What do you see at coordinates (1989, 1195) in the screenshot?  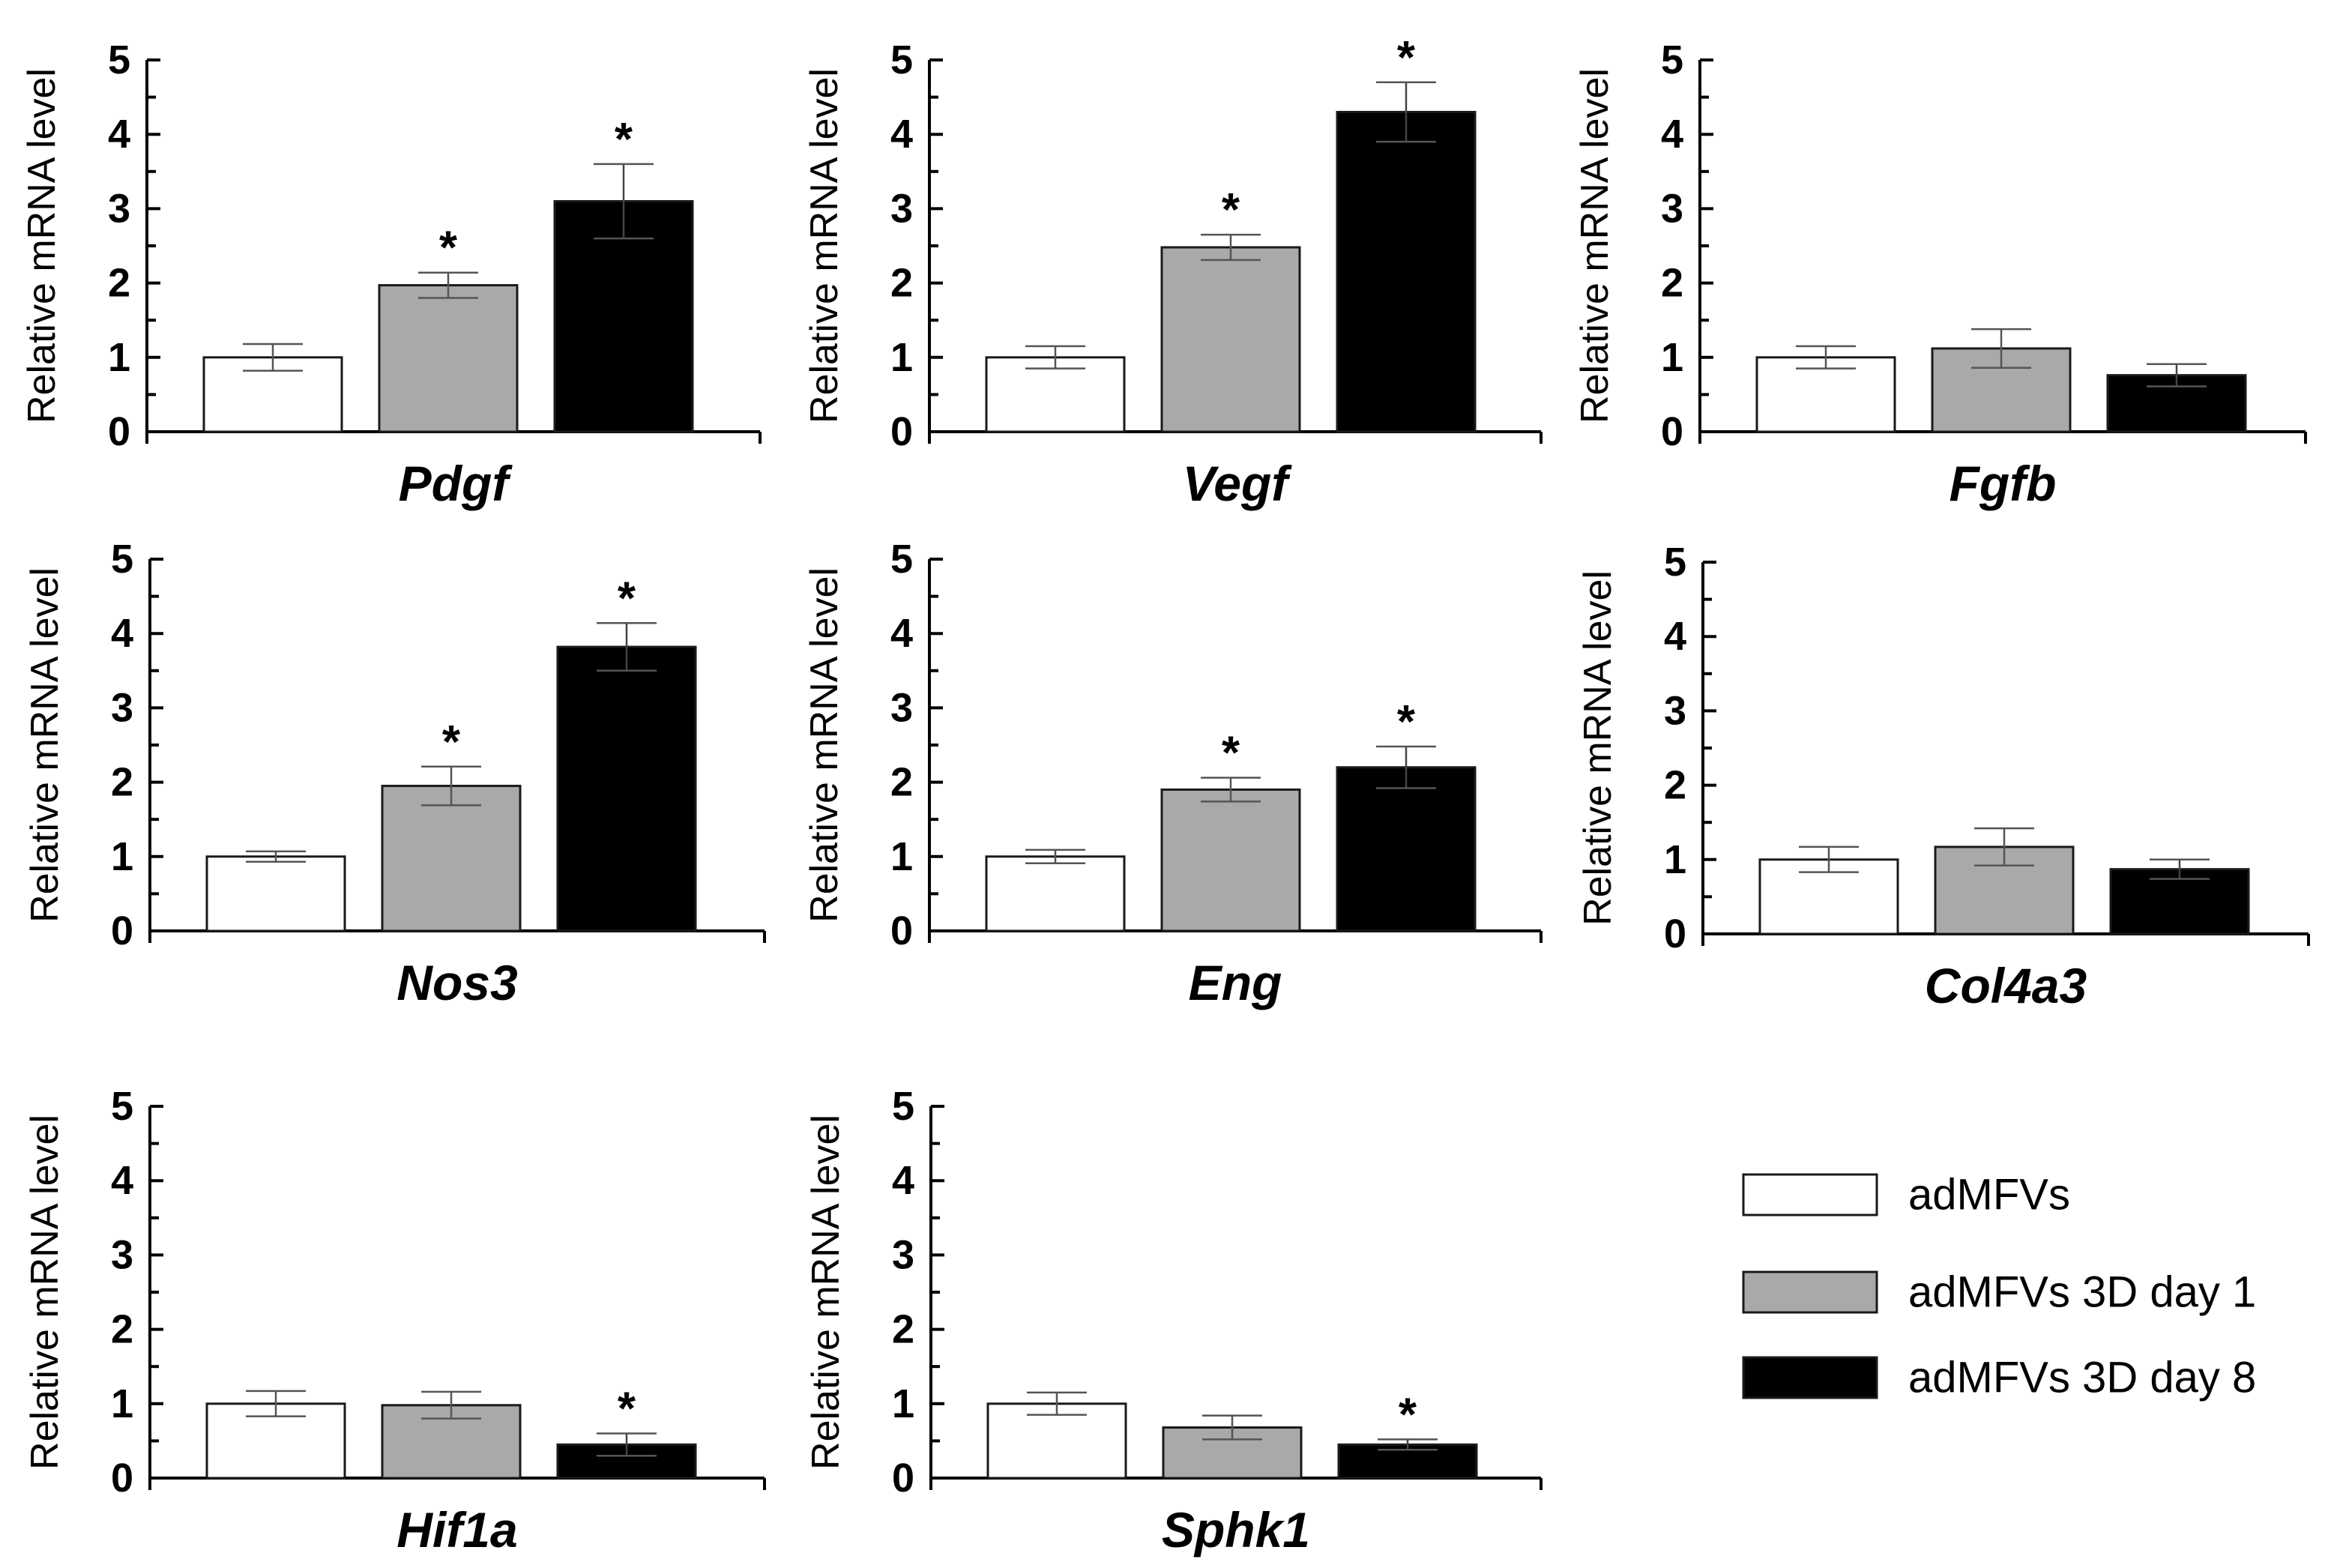 I see `legend-label: adMFVs` at bounding box center [1989, 1195].